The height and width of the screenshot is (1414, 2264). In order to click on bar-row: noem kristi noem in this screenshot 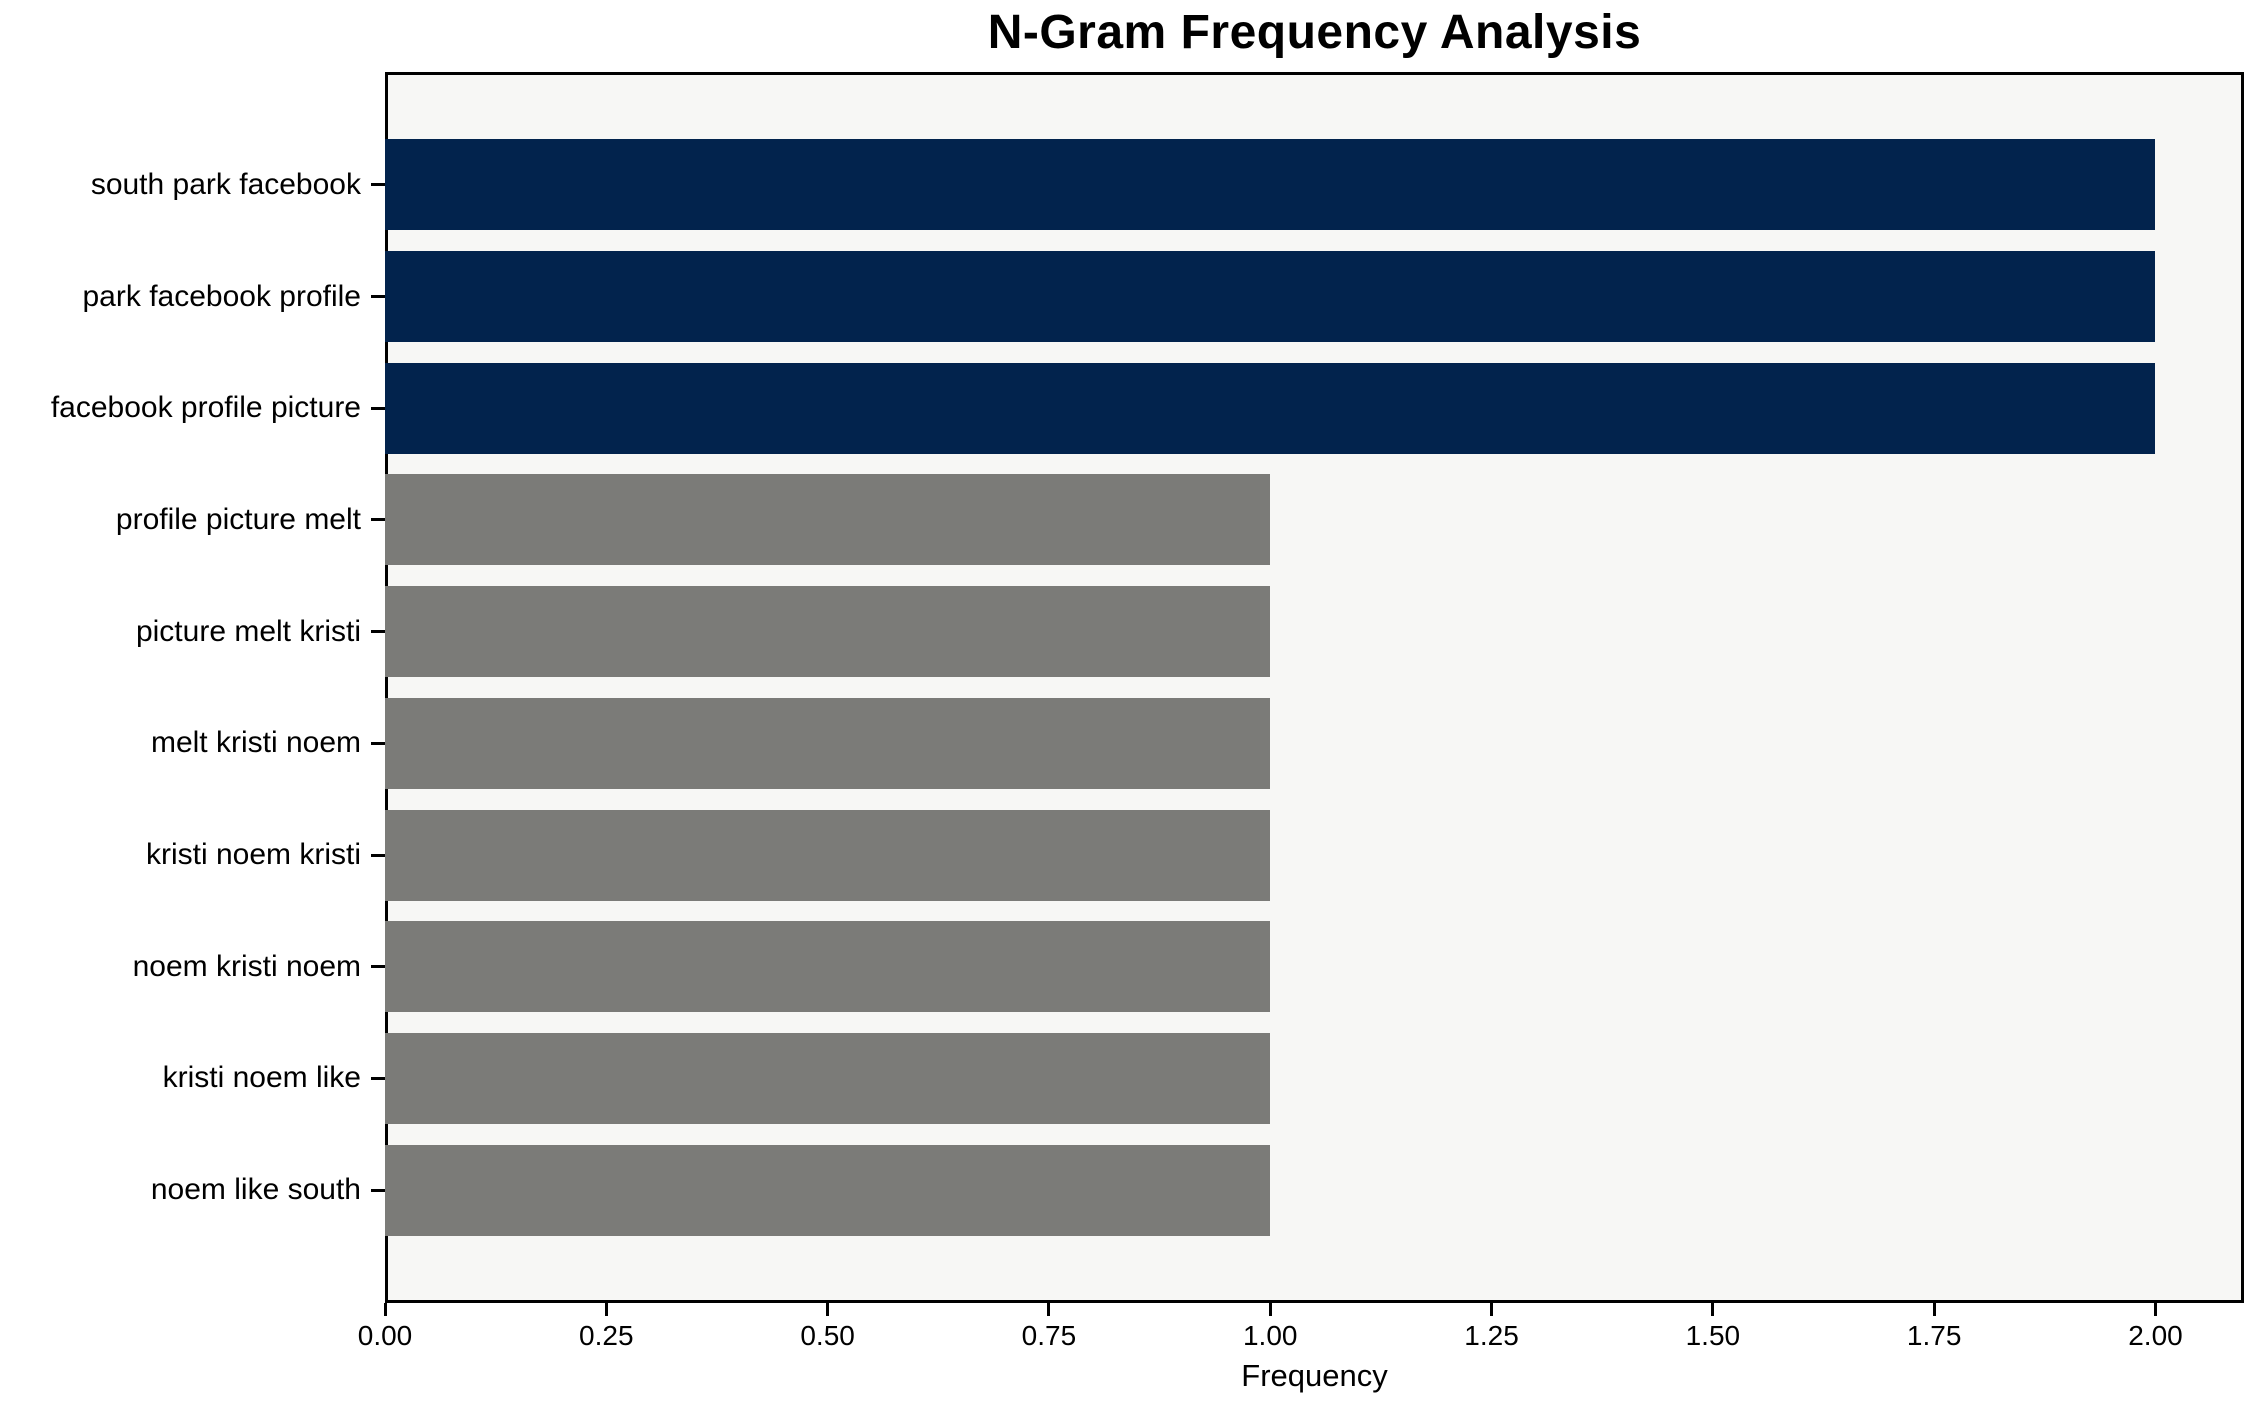, I will do `click(1122, 967)`.